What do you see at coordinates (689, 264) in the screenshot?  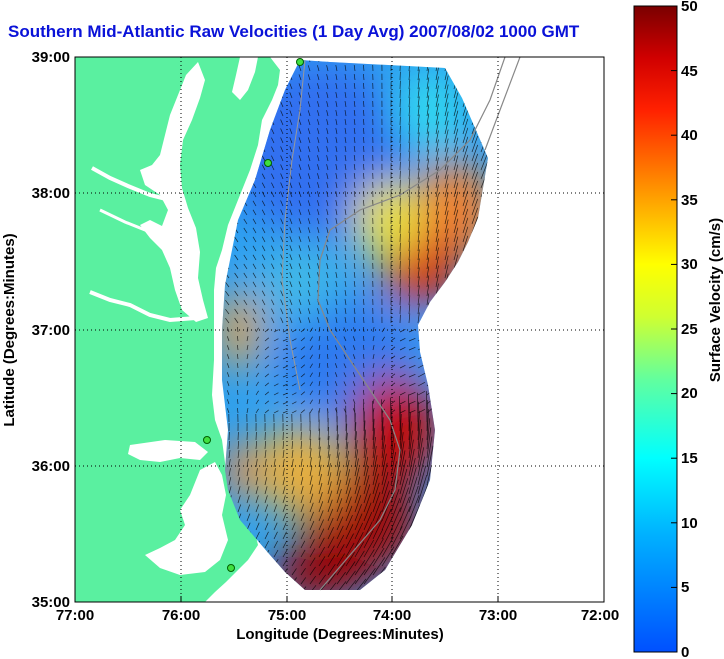 I see `colorbar-tick-label: 30` at bounding box center [689, 264].